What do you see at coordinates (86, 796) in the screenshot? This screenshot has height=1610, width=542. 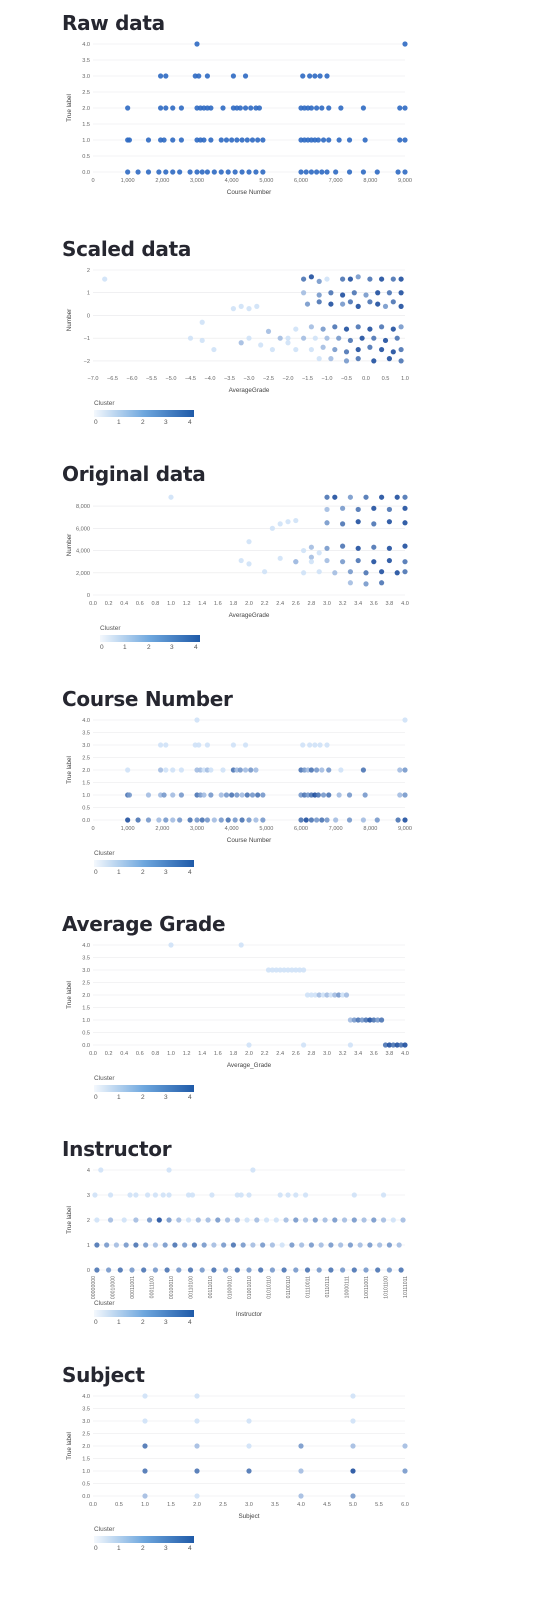 I see `y-tick-label: 1.0` at bounding box center [86, 796].